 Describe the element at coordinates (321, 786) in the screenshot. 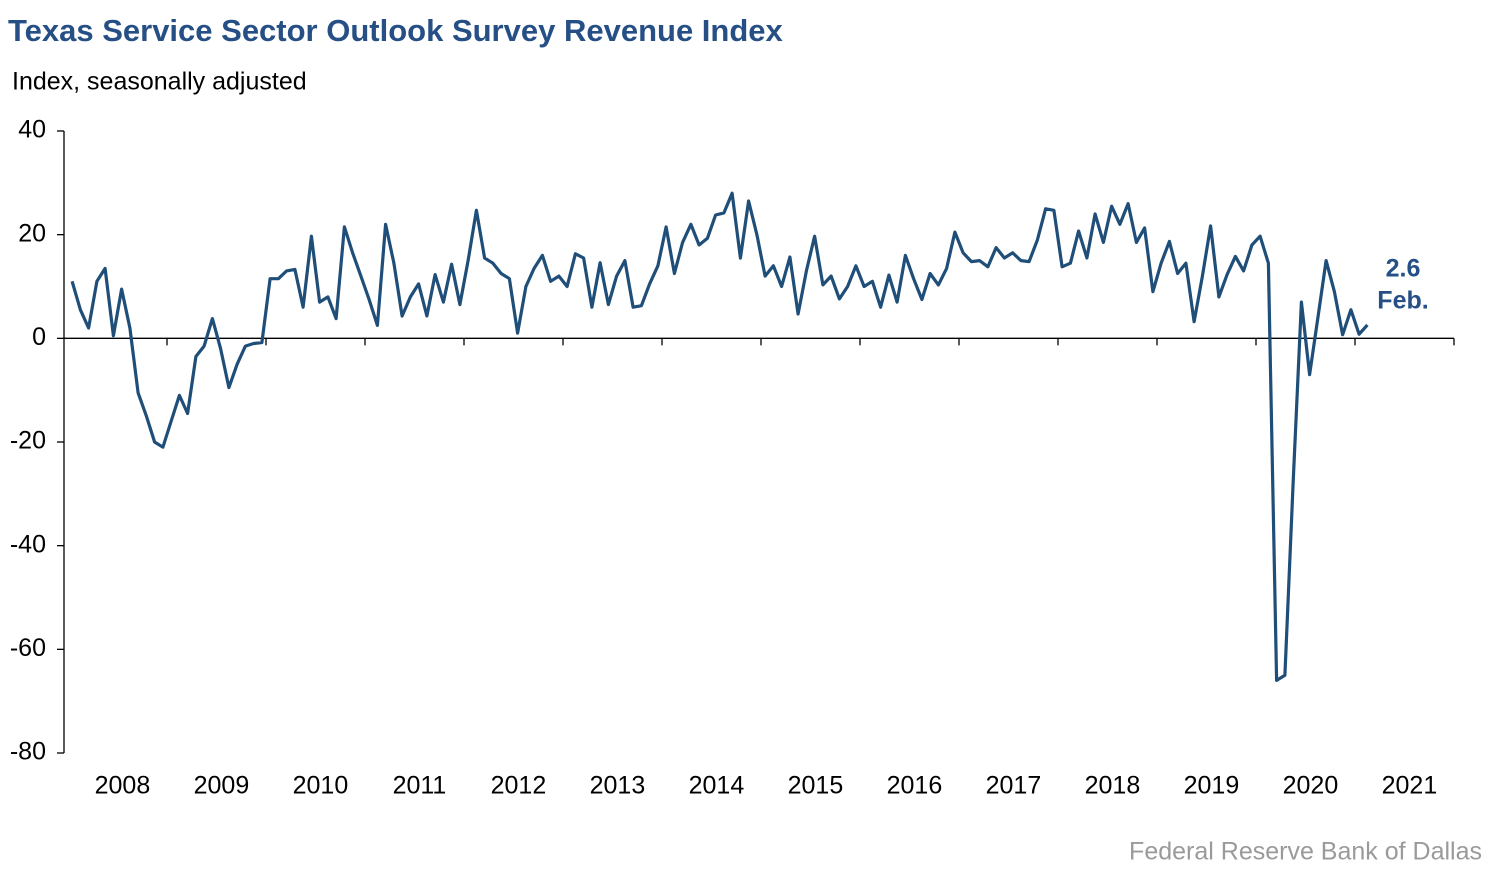

I see `x-tick-label: 2010` at that location.